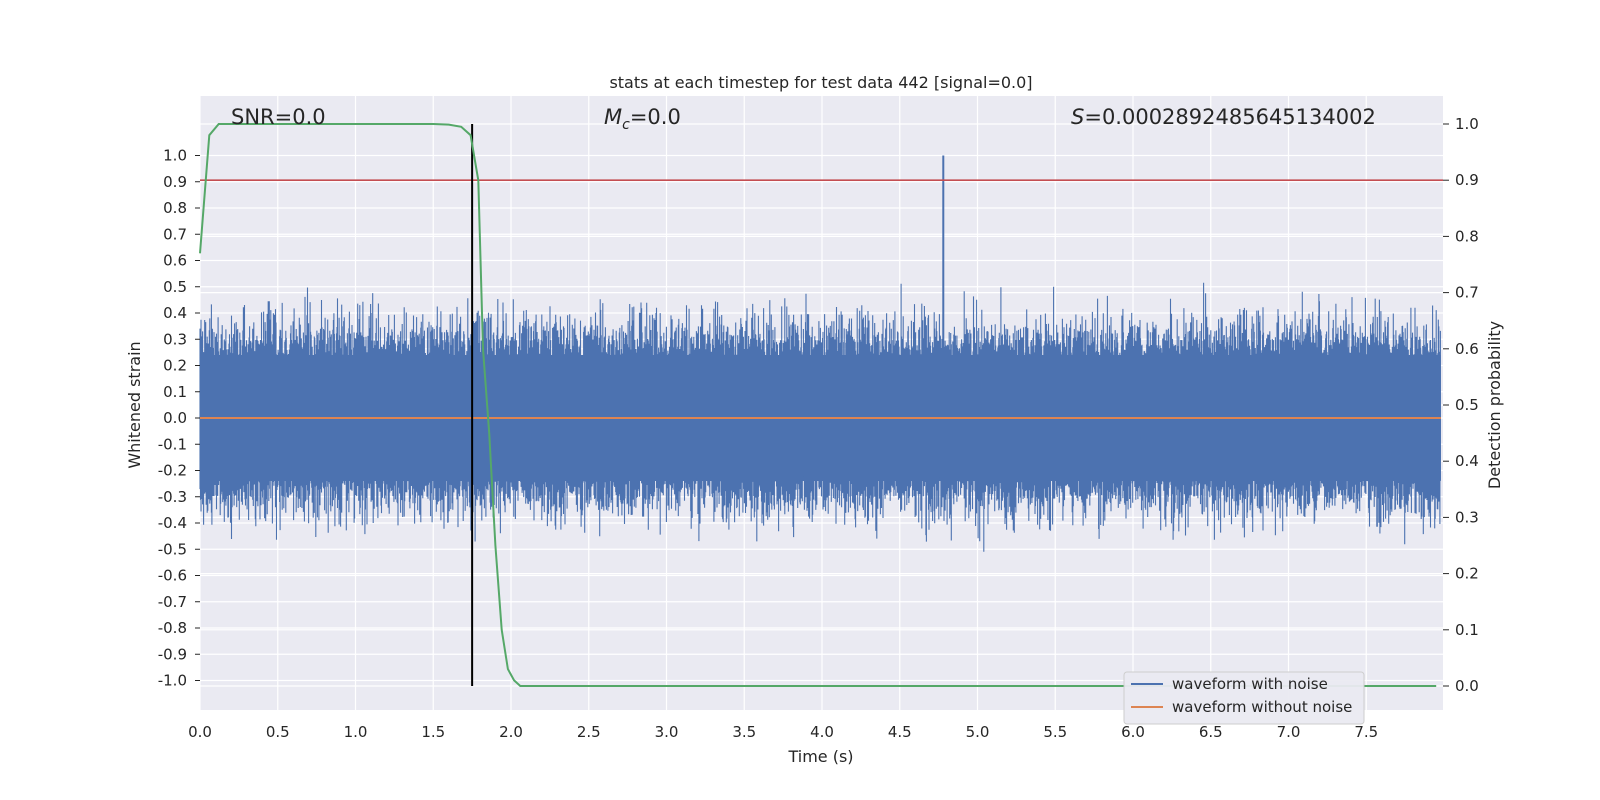  Describe the element at coordinates (667, 732) in the screenshot. I see `x-tick-label: 3.0` at that location.